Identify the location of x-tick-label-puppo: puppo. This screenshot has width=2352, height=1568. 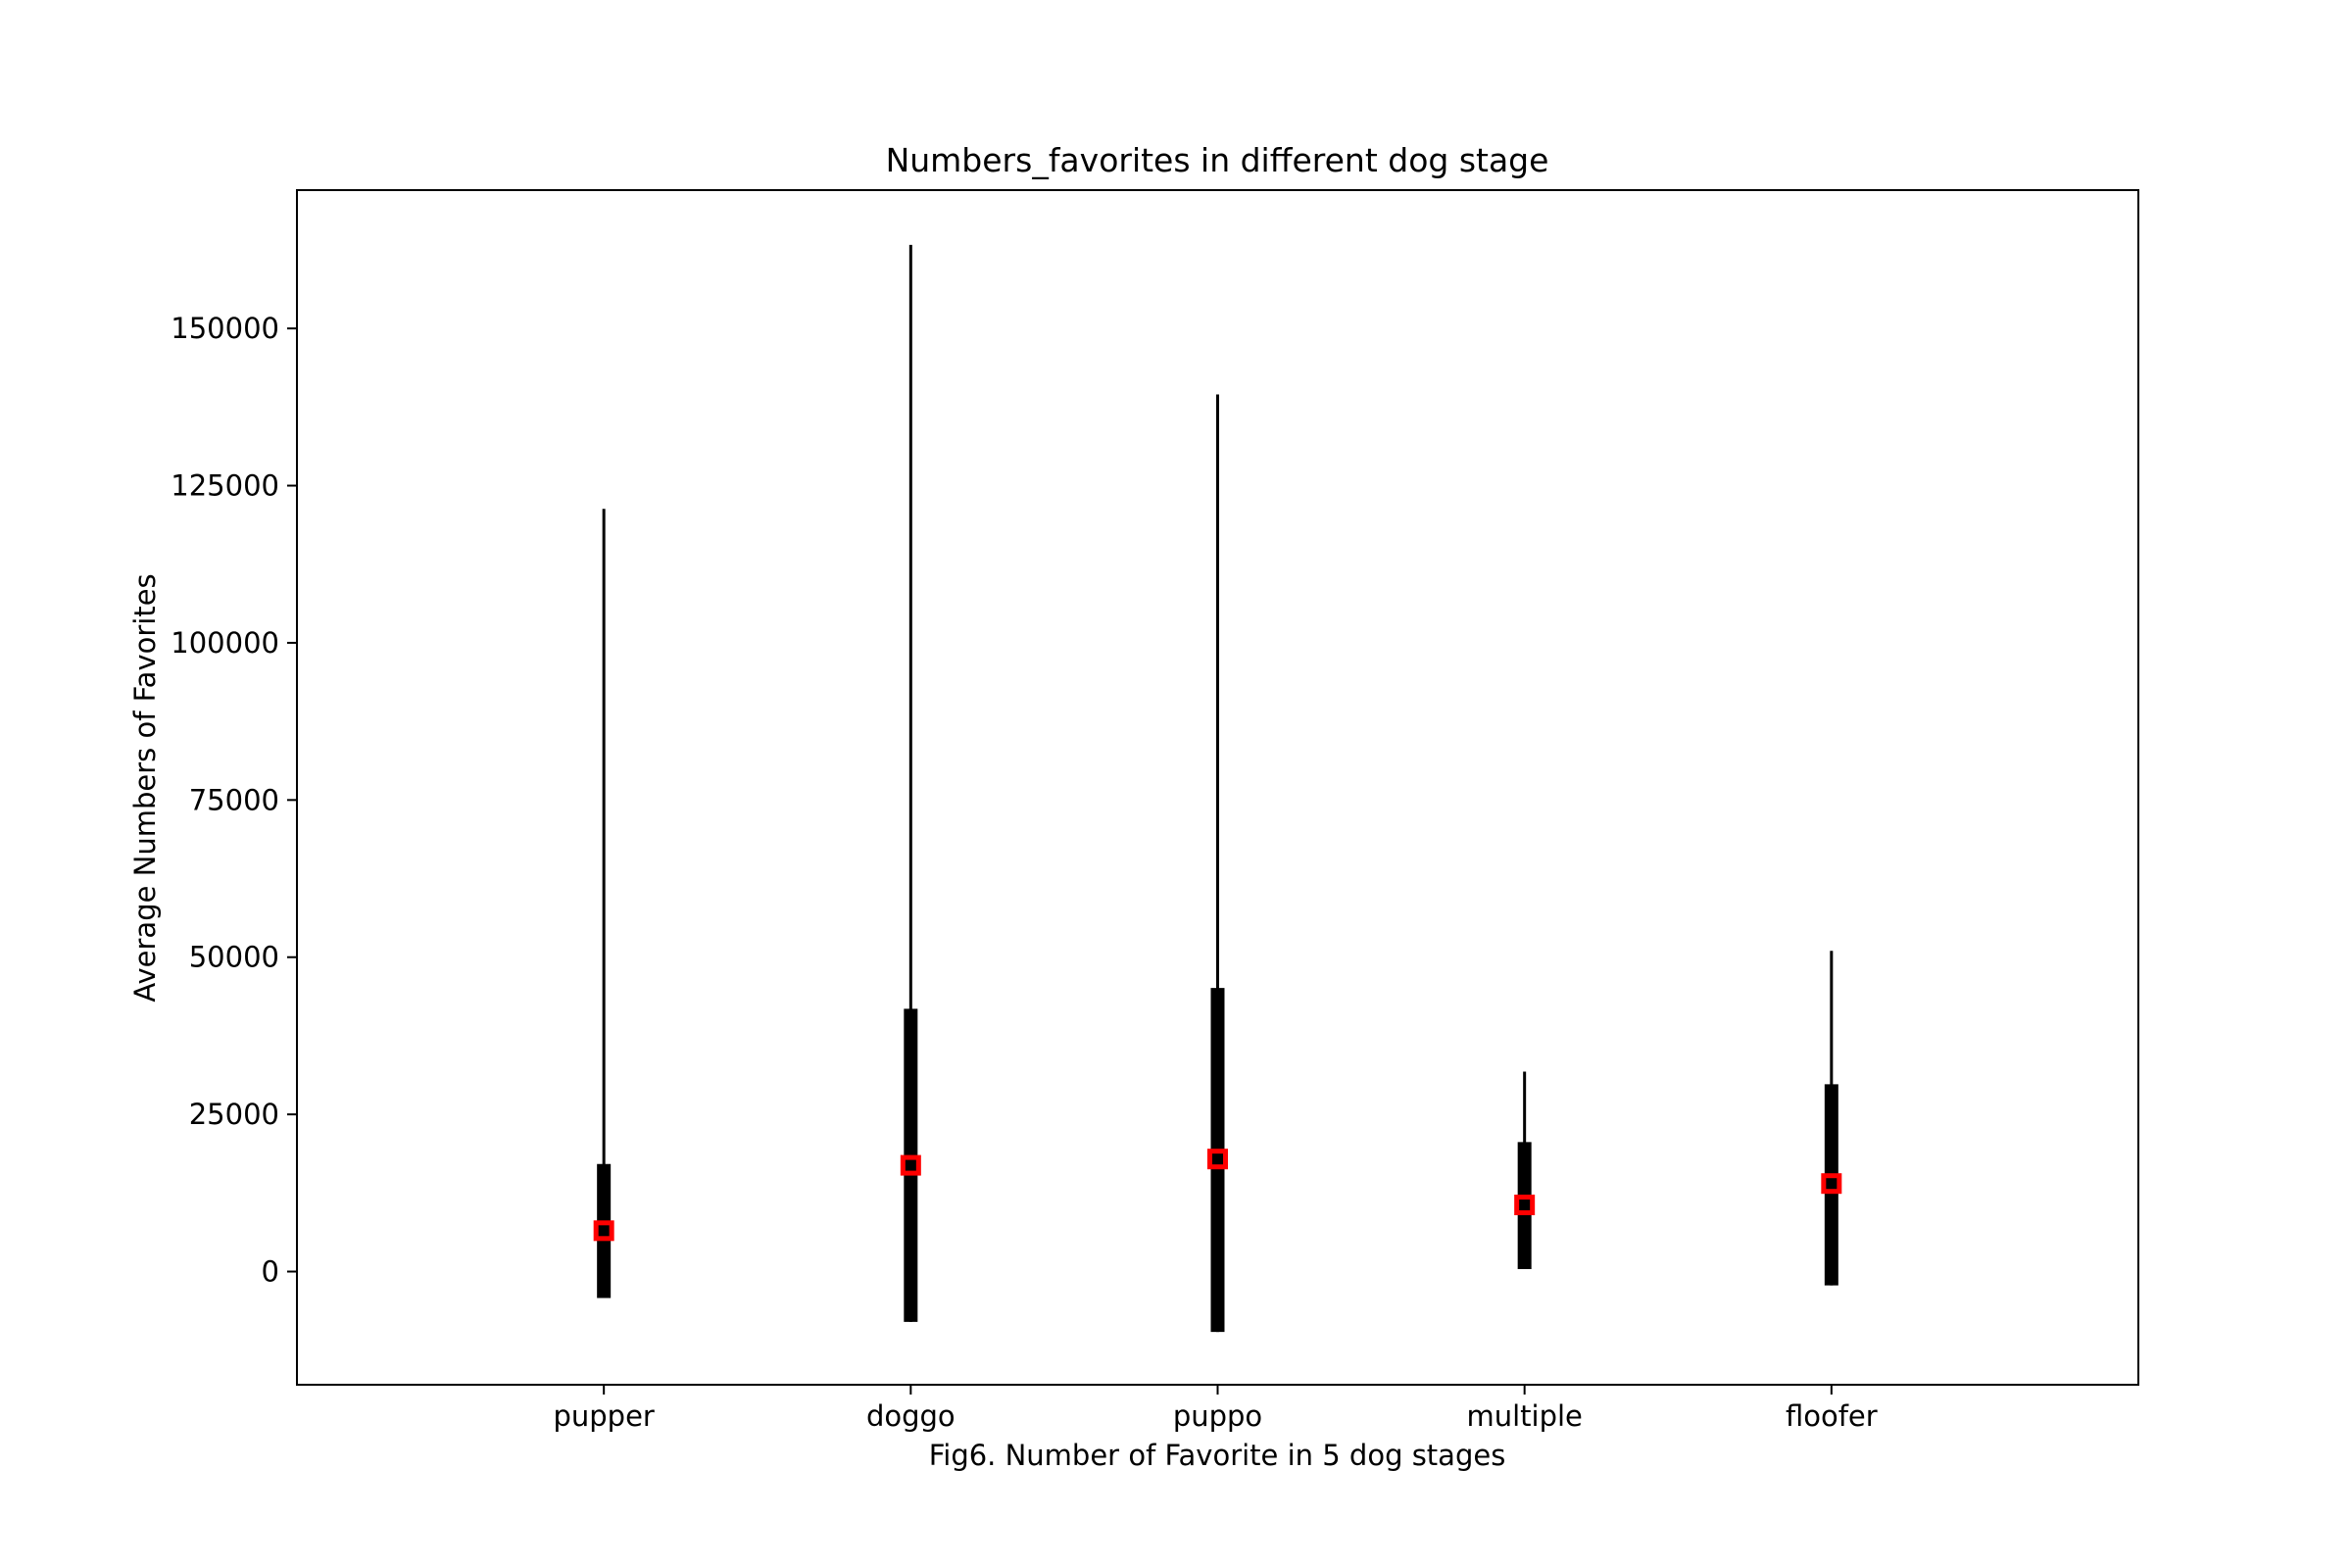
(1217, 1416).